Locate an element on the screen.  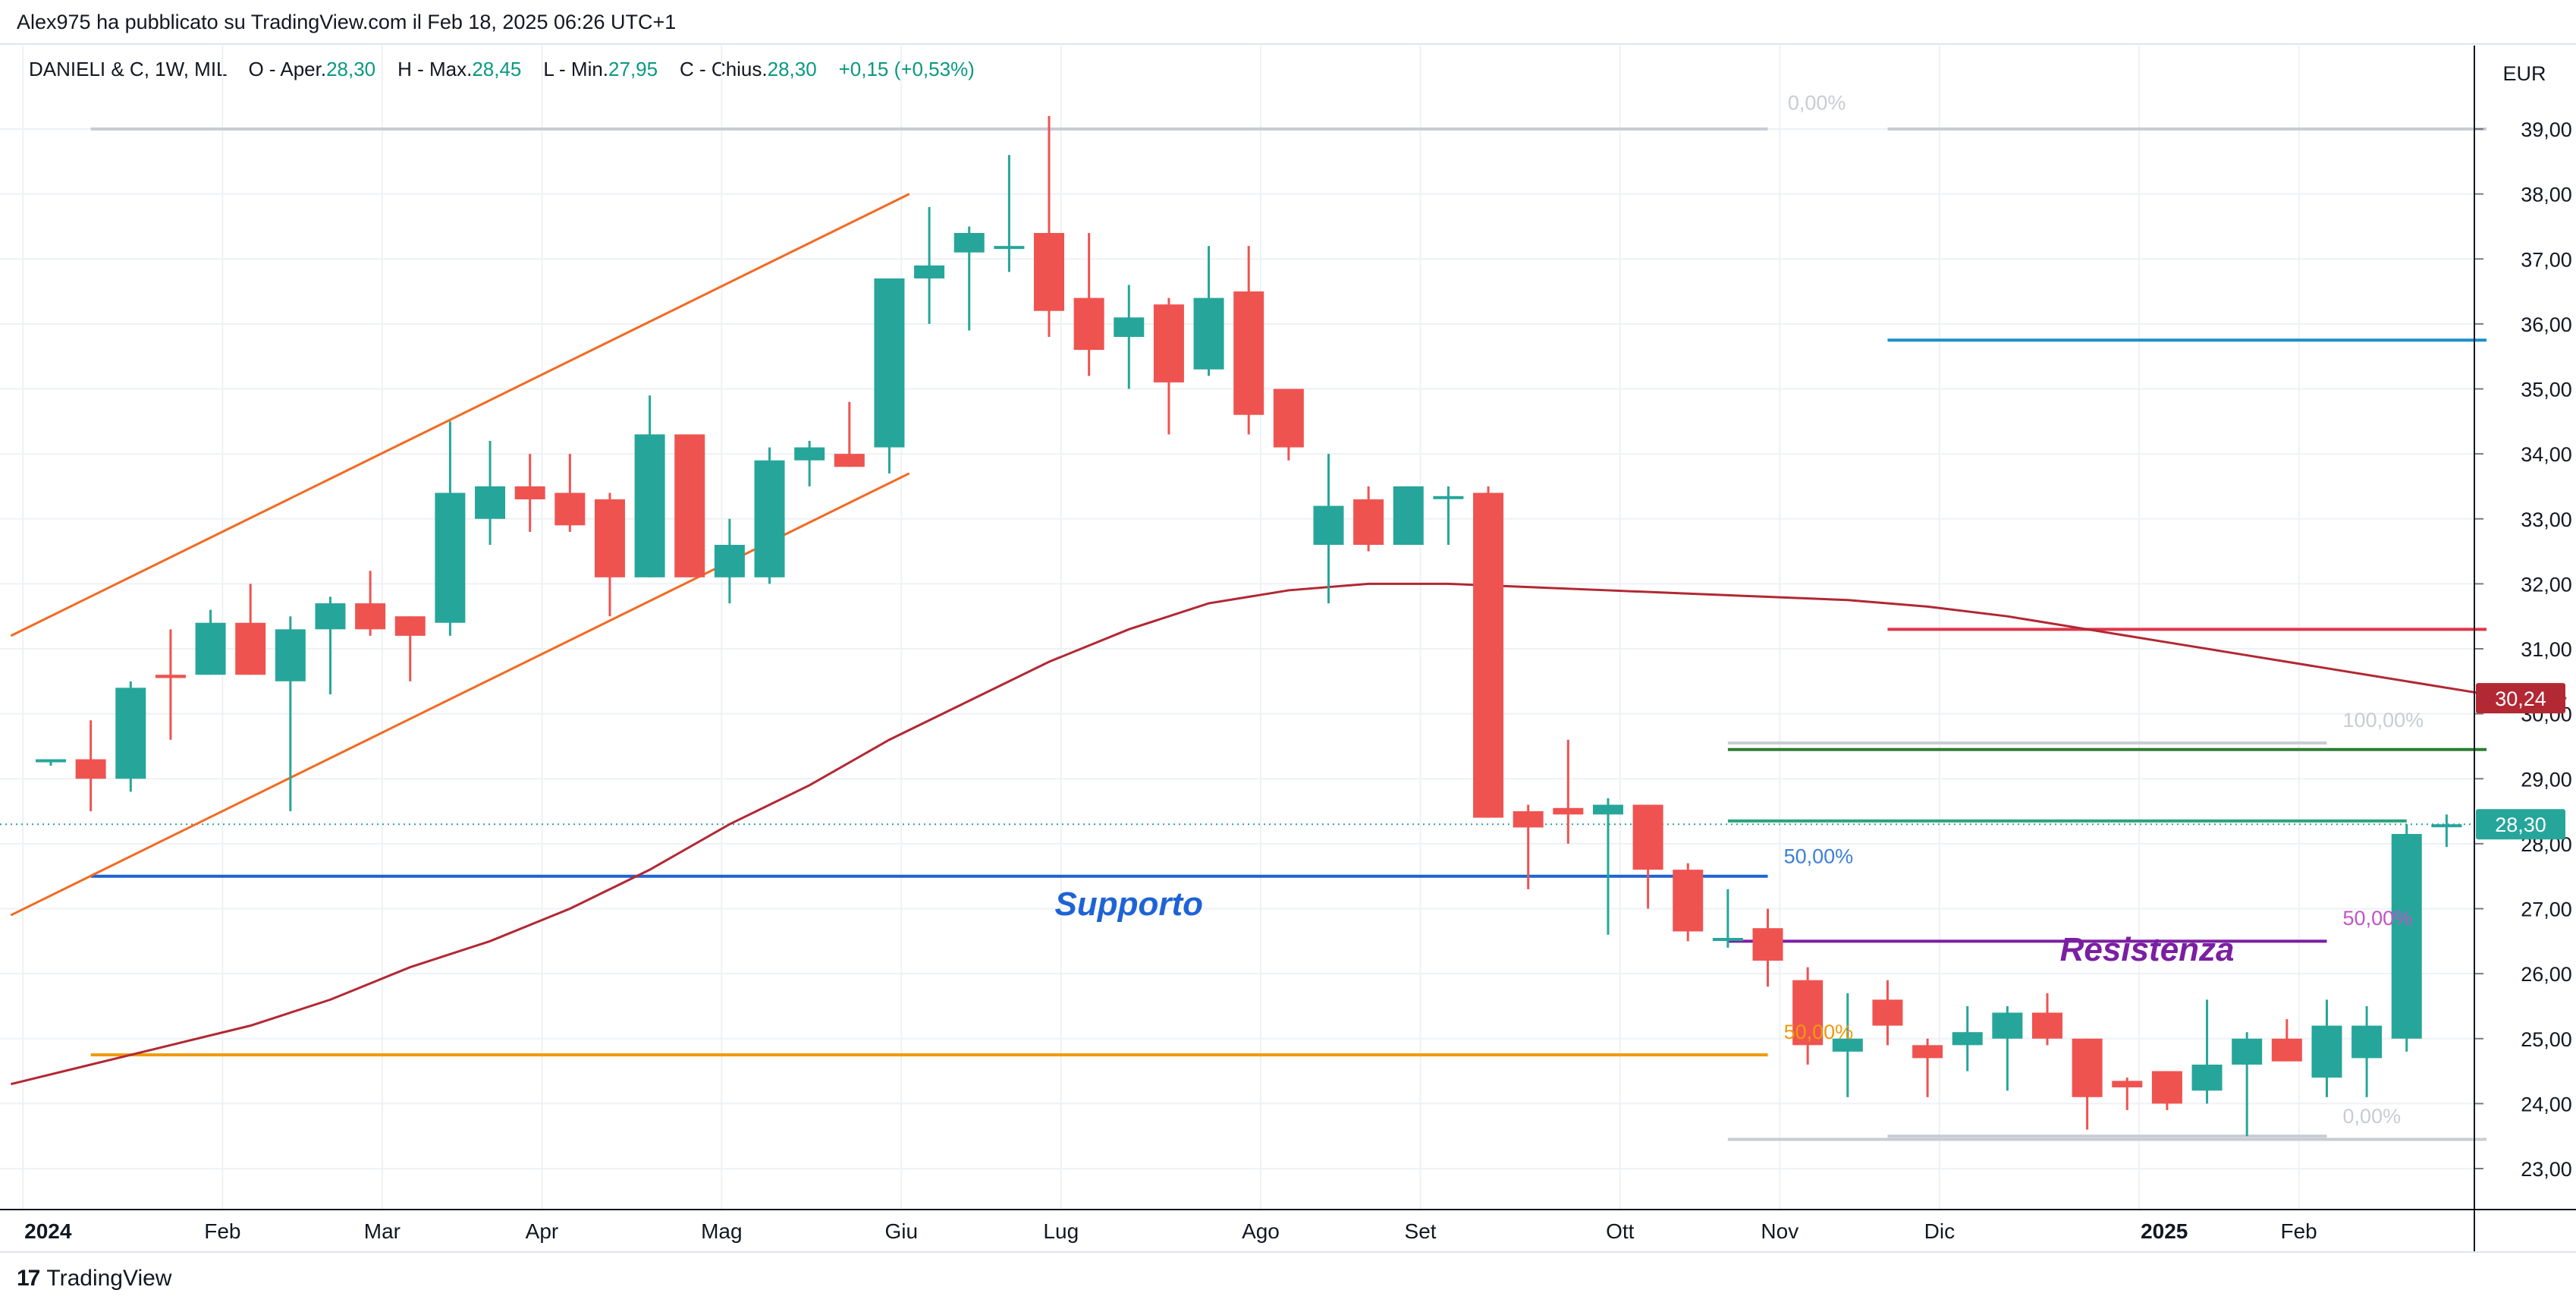
tradingview-logo-icon: 17 is located at coordinates (28, 1278).